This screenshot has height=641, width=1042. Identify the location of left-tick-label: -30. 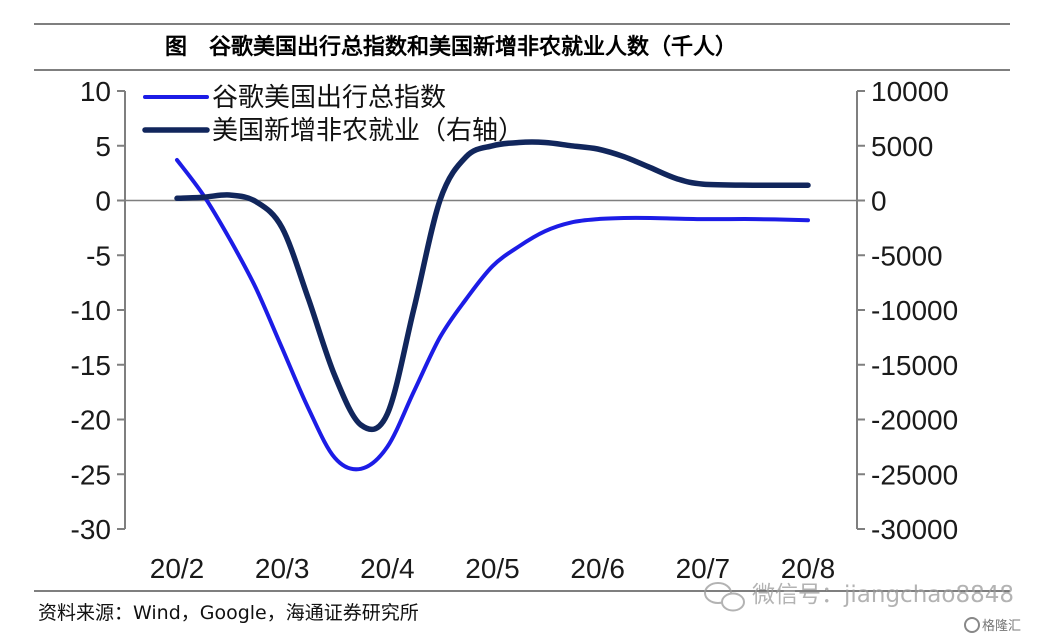
(91, 529).